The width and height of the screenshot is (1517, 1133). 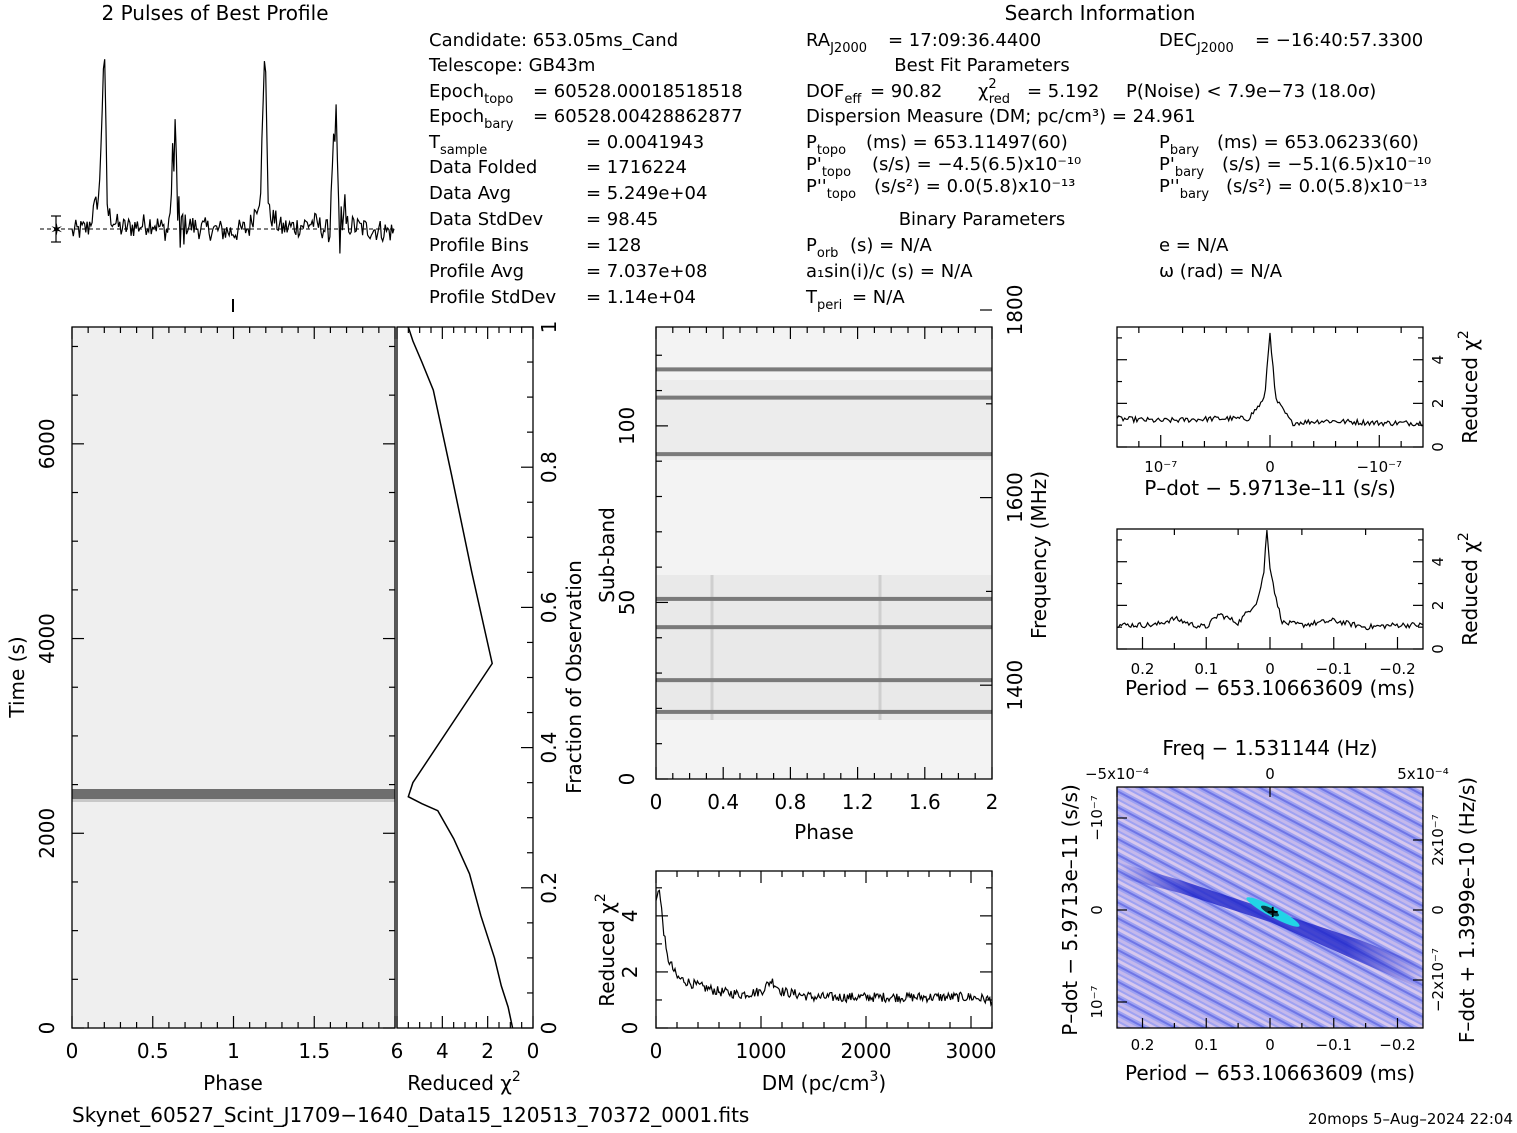 What do you see at coordinates (1039, 555) in the screenshot?
I see `subband-y2label: Frequency (MHz)` at bounding box center [1039, 555].